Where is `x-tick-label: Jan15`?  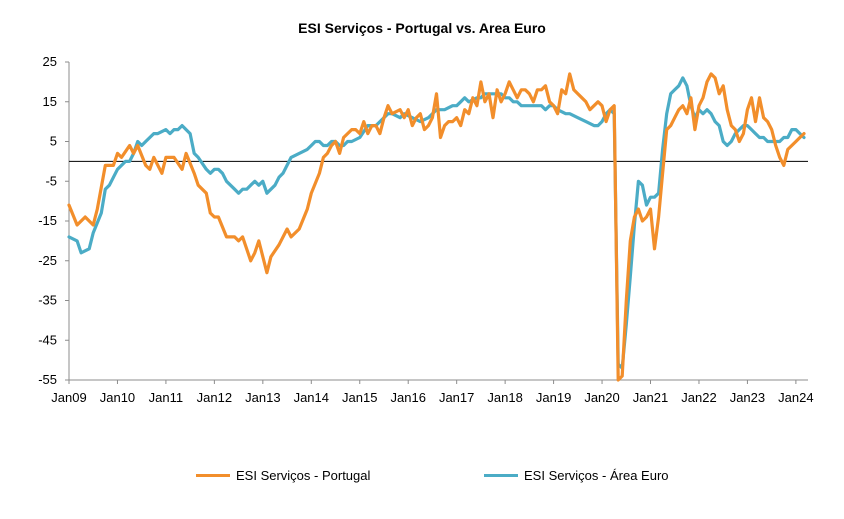 x-tick-label: Jan15 is located at coordinates (359, 397).